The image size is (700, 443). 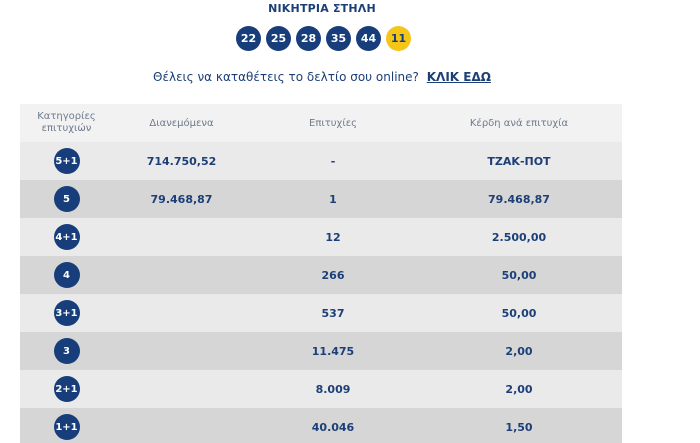 What do you see at coordinates (333, 237) in the screenshot?
I see `winners-cell: 12` at bounding box center [333, 237].